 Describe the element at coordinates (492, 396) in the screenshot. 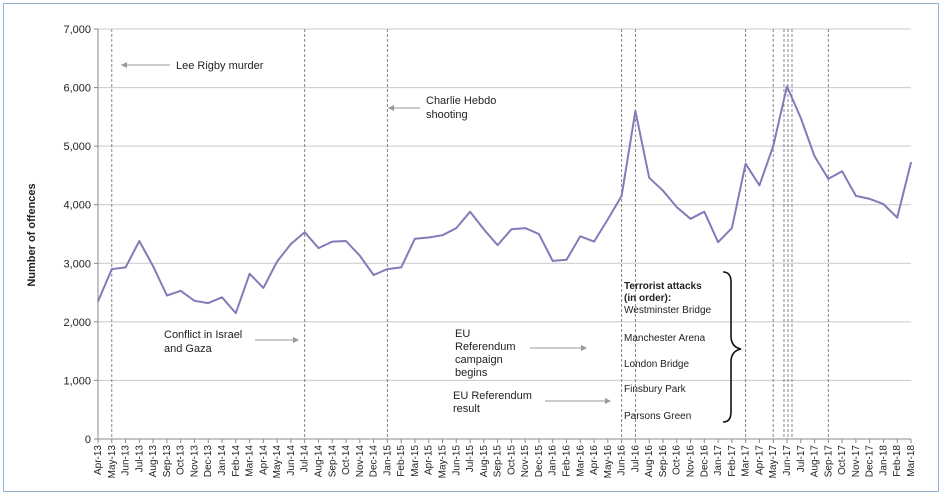

I see `result-label-line1: EU Referendum` at that location.